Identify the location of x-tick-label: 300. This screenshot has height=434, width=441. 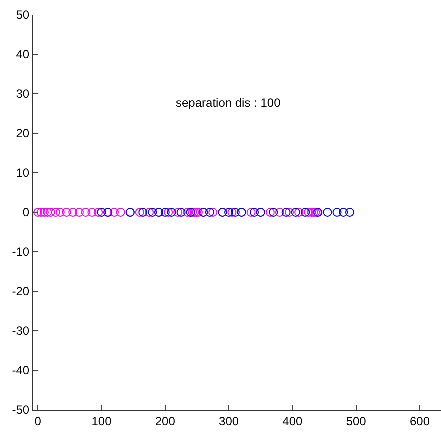
(229, 421).